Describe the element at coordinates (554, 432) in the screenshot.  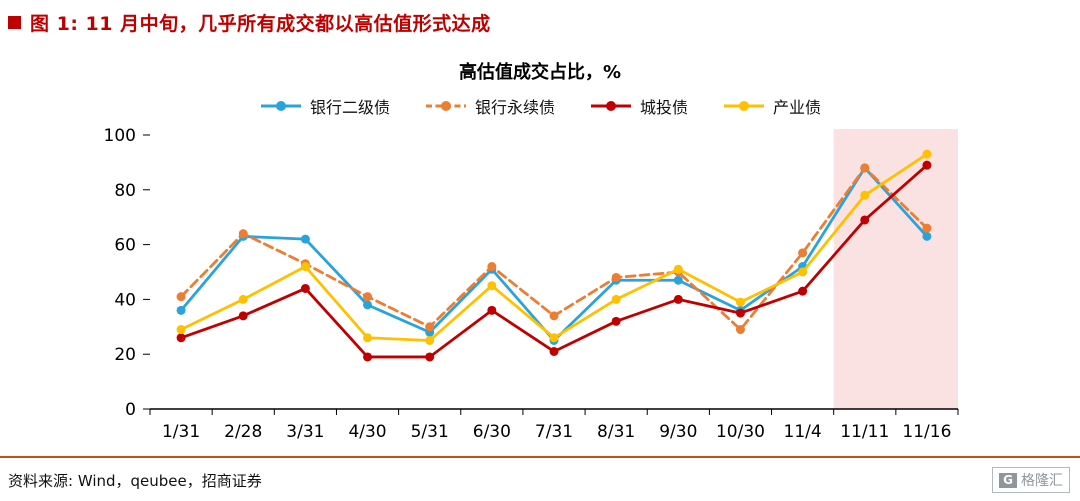
I see `x-tick-label: 7/31` at that location.